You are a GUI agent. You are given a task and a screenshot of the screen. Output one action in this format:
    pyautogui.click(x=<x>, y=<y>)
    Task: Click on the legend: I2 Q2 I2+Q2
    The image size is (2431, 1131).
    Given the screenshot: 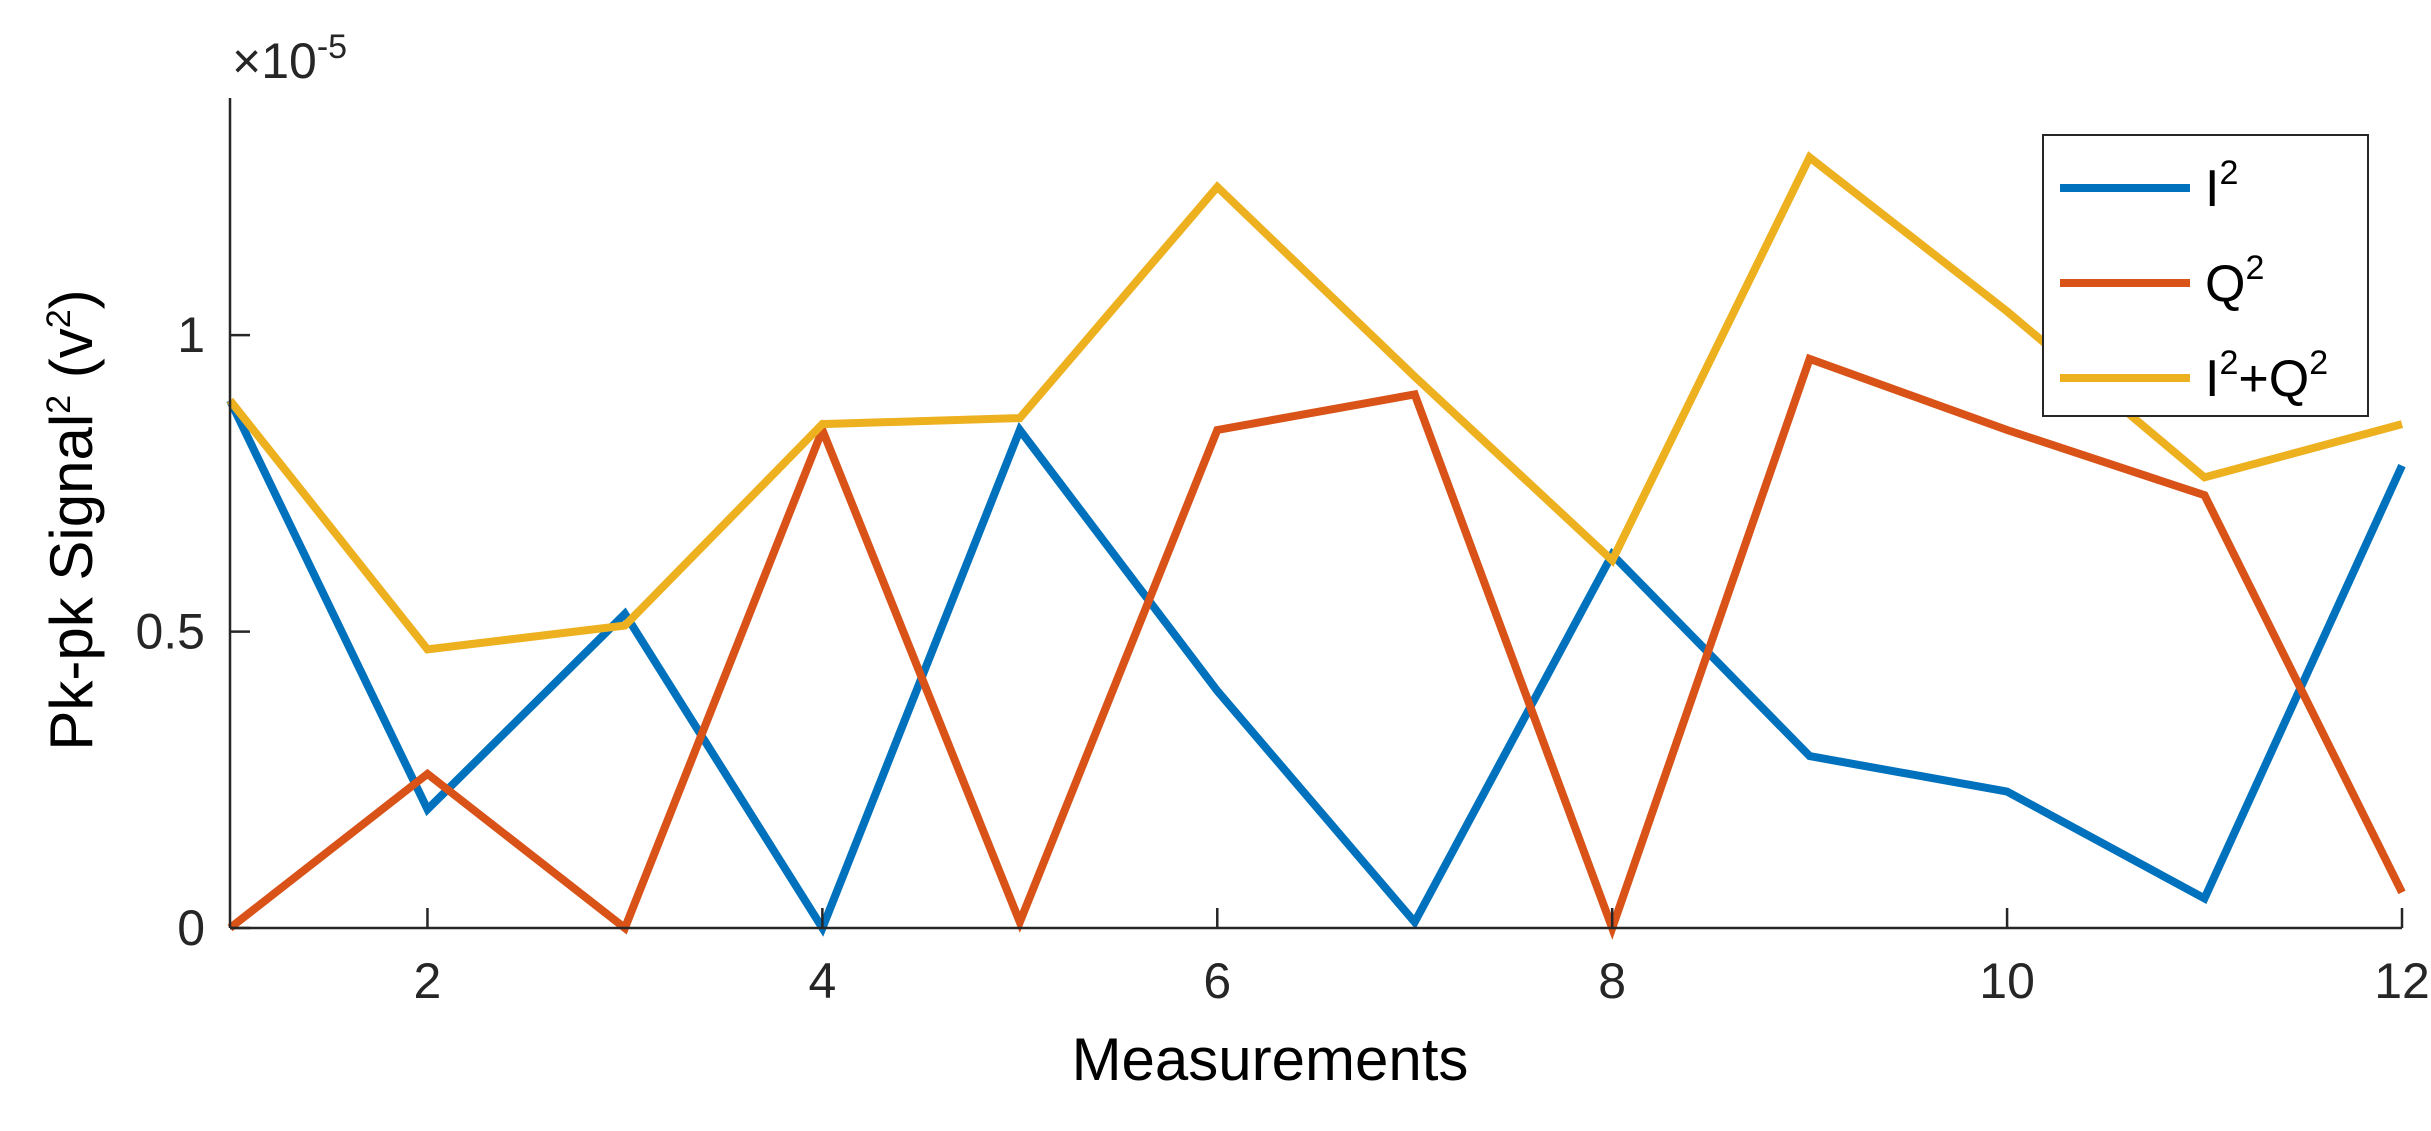 What is the action you would take?
    pyautogui.click(x=2205, y=275)
    